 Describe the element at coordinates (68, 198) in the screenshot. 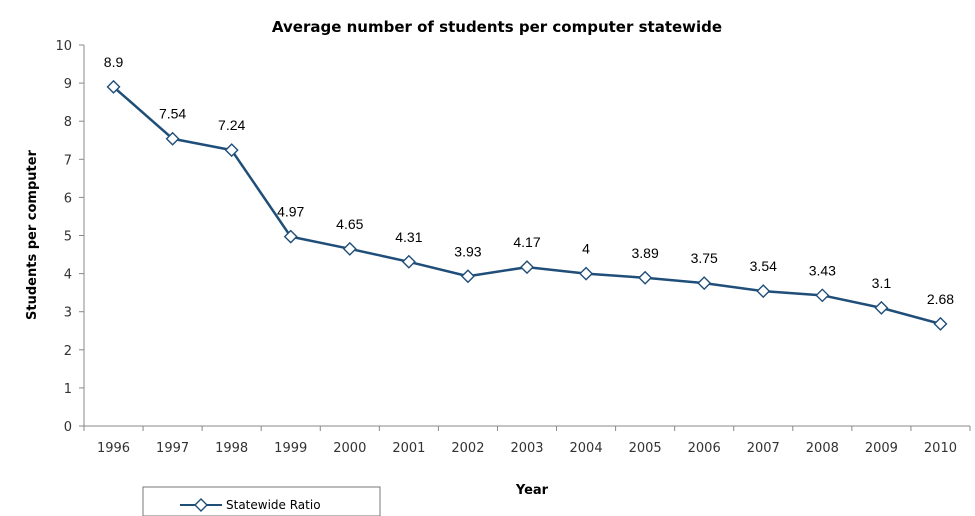

I see `y-tick-label: 6` at that location.